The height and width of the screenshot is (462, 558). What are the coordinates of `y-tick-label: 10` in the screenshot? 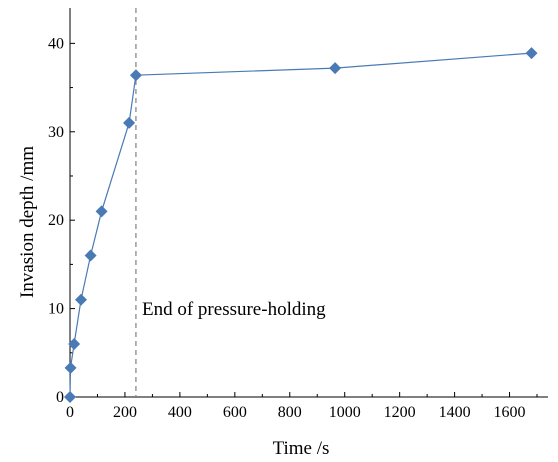 It's located at (56, 309).